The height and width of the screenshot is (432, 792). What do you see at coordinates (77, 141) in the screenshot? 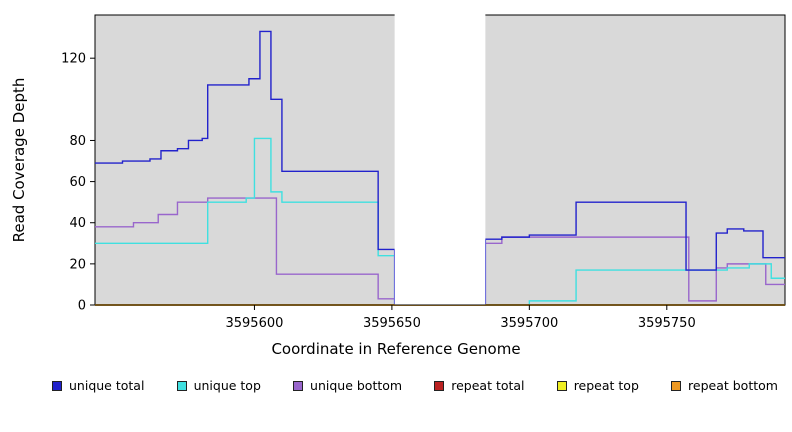
I see `y-tick-label: 80` at bounding box center [77, 141].